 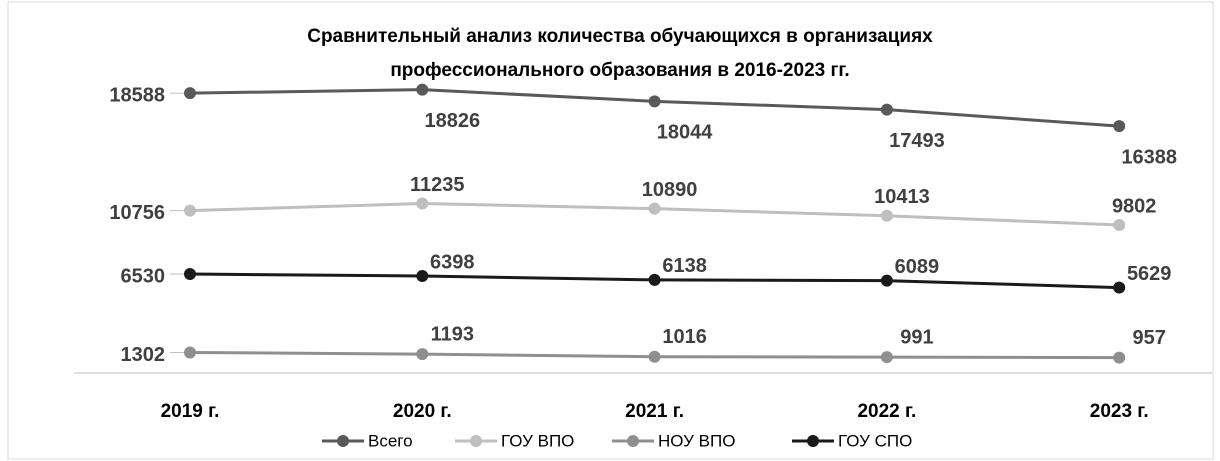 I want to click on data-label: 10413, so click(x=902, y=197).